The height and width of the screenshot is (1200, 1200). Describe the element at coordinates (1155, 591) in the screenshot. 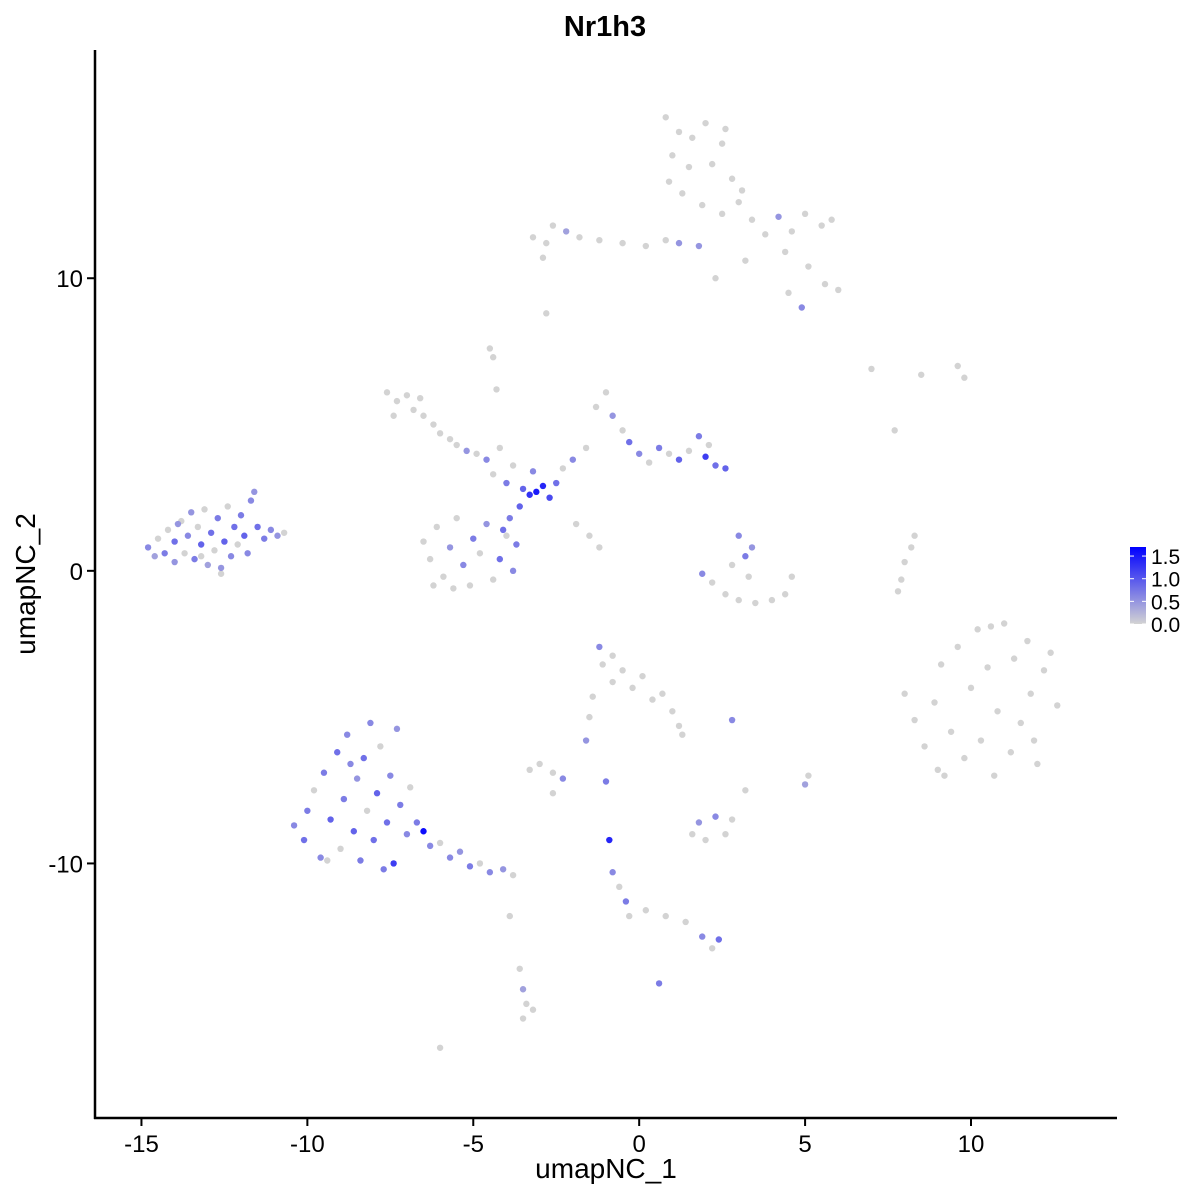

I see `legend-ticks: 0.00.51.01.5` at that location.